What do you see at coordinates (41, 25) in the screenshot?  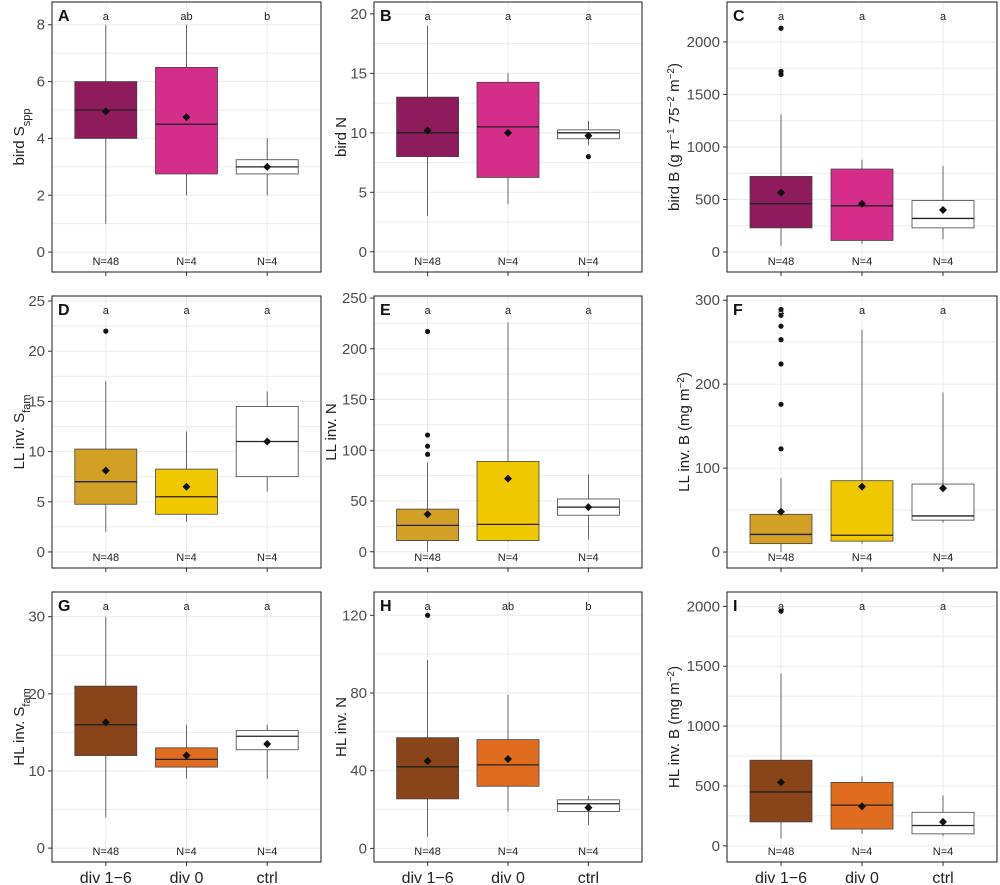 I see `y-tick-label: 8` at bounding box center [41, 25].